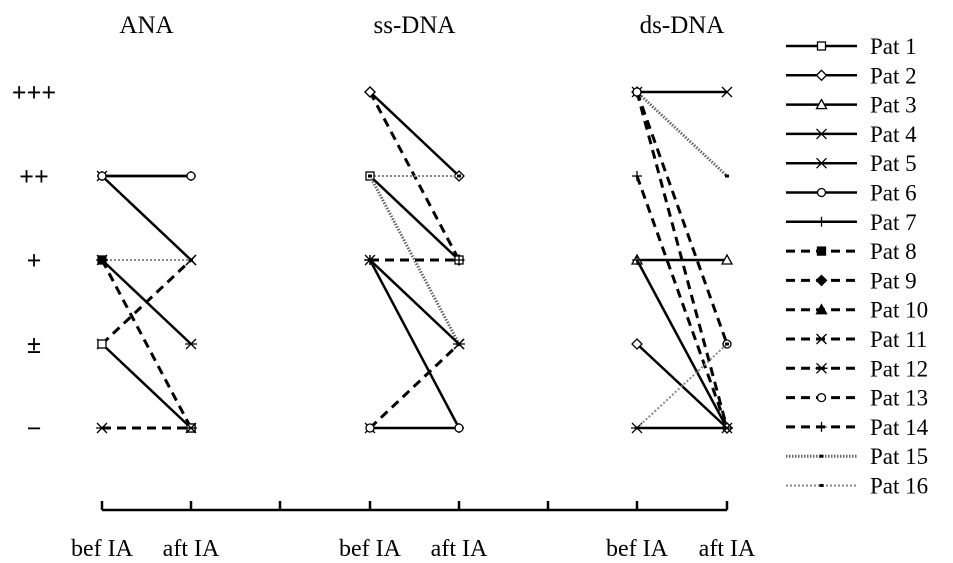  What do you see at coordinates (893, 222) in the screenshot?
I see `legend-label: Pat 7` at bounding box center [893, 222].